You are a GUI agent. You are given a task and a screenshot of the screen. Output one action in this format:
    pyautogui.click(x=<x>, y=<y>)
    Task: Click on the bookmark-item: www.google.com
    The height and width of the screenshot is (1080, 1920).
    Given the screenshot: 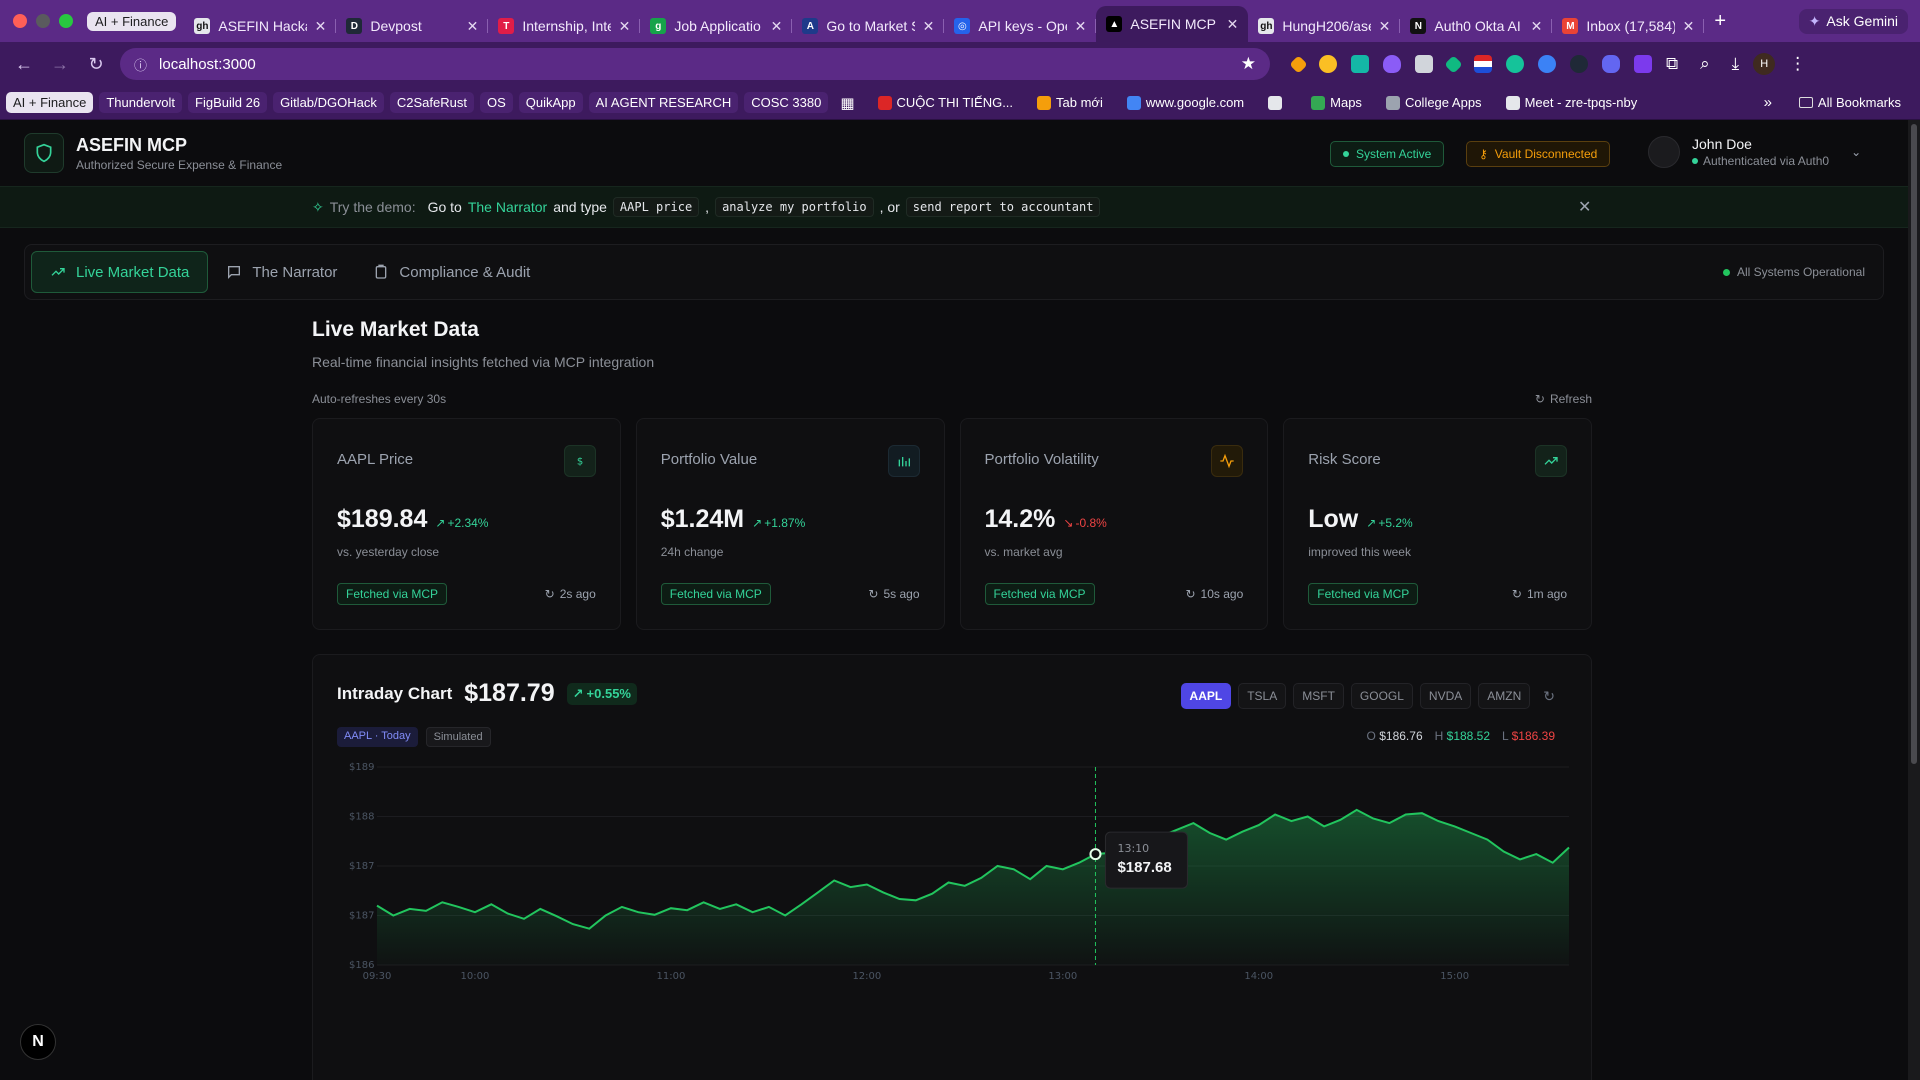 What is the action you would take?
    pyautogui.click(x=1185, y=102)
    